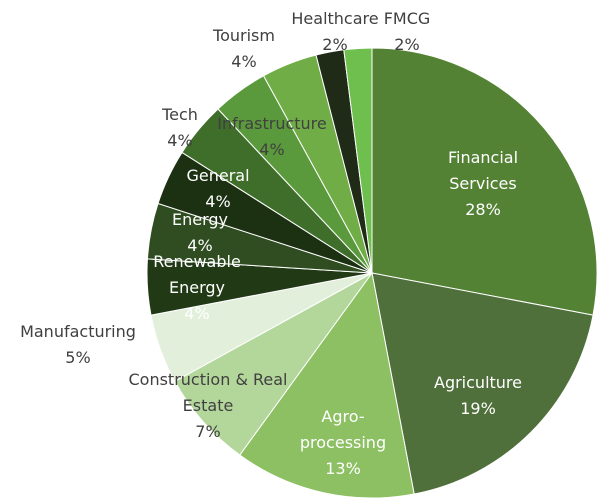 The width and height of the screenshot is (600, 500). I want to click on value-label: 19%, so click(478, 408).